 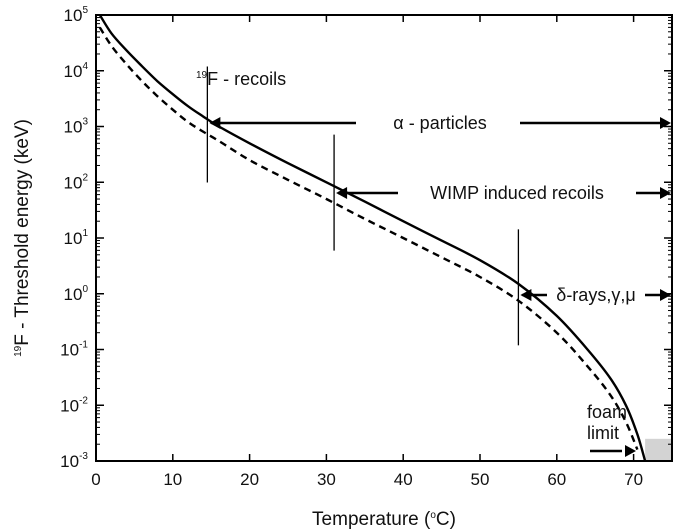 What do you see at coordinates (76, 238) in the screenshot?
I see `y-tick-label: 10¹` at bounding box center [76, 238].